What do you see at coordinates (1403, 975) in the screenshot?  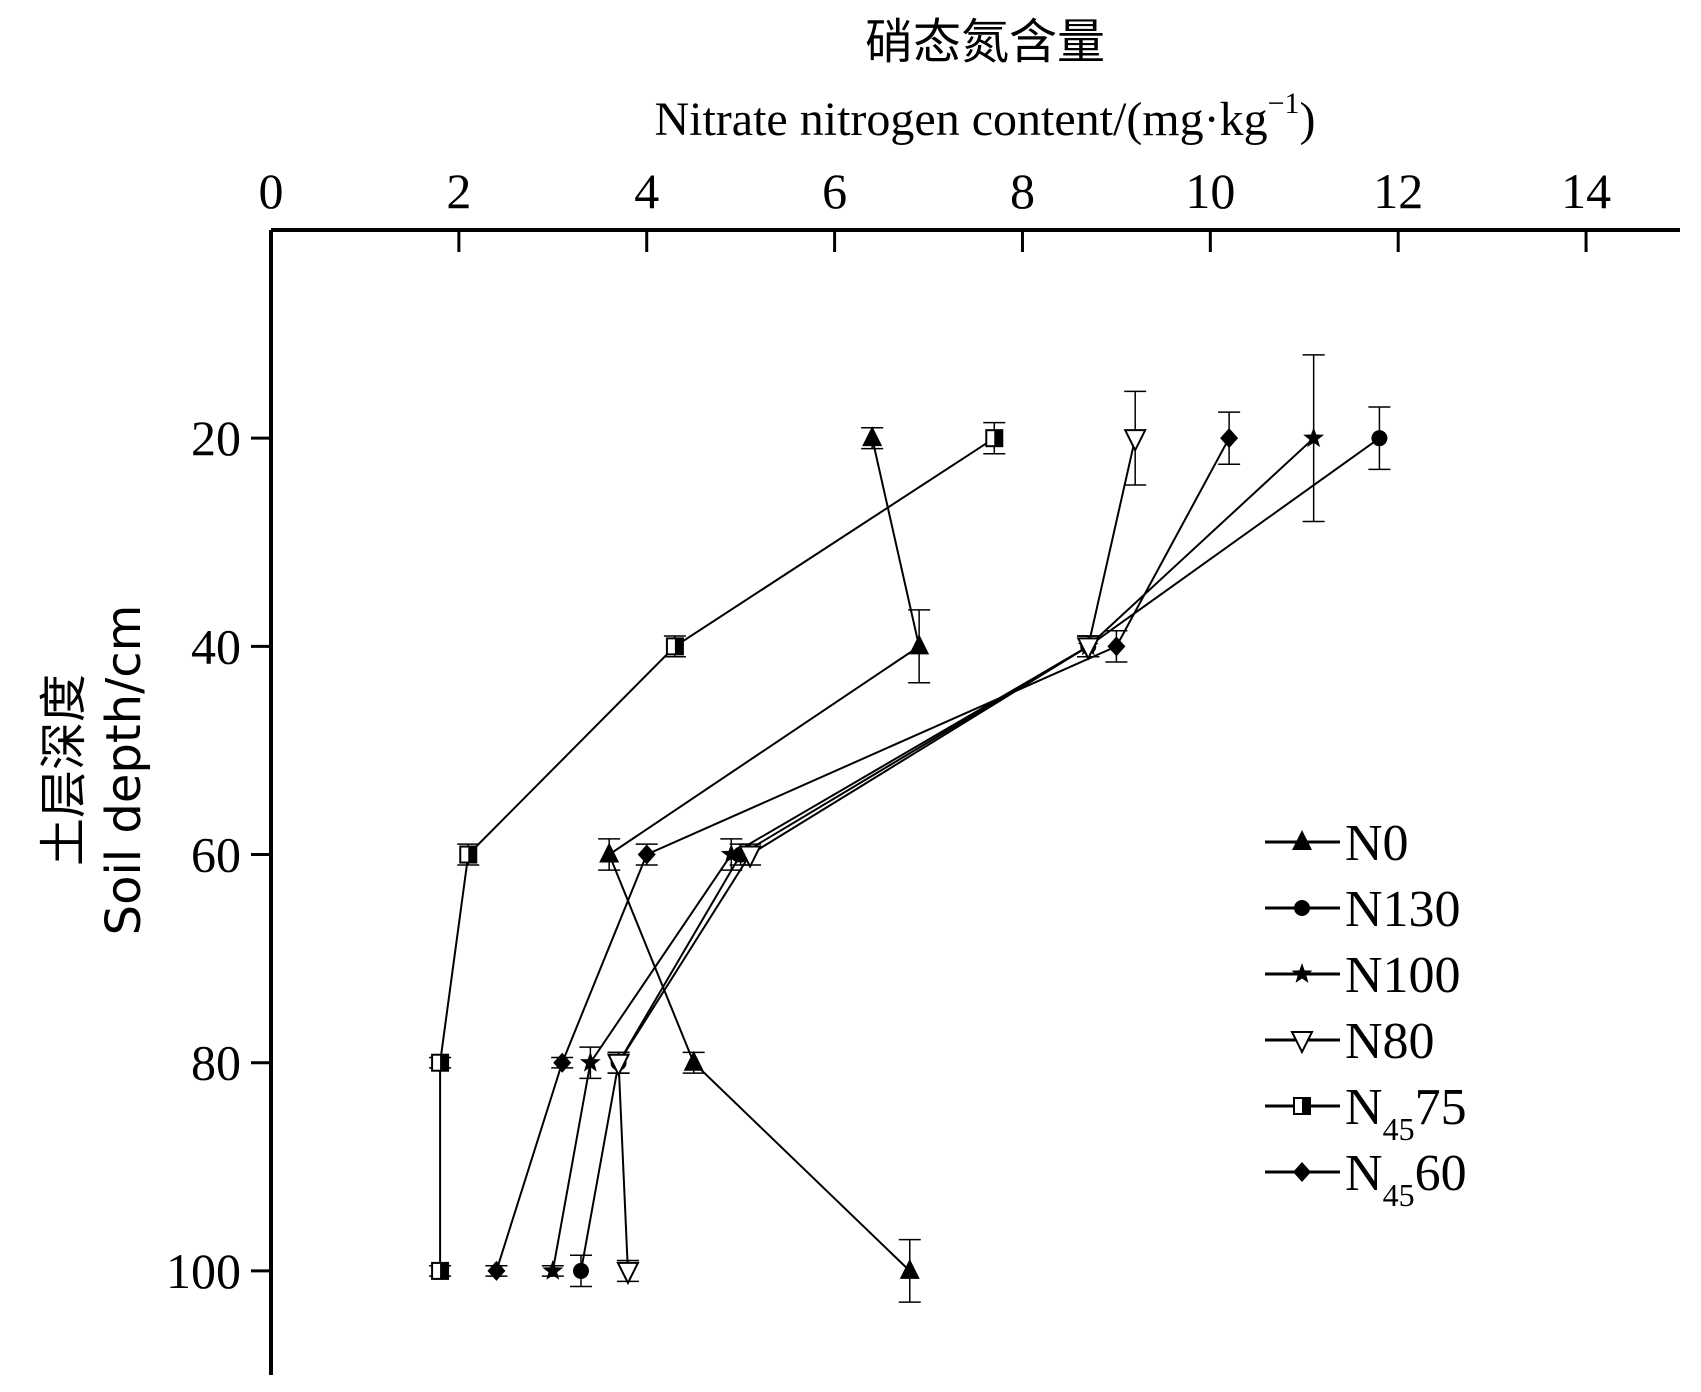 I see `legend-label: N100` at bounding box center [1403, 975].